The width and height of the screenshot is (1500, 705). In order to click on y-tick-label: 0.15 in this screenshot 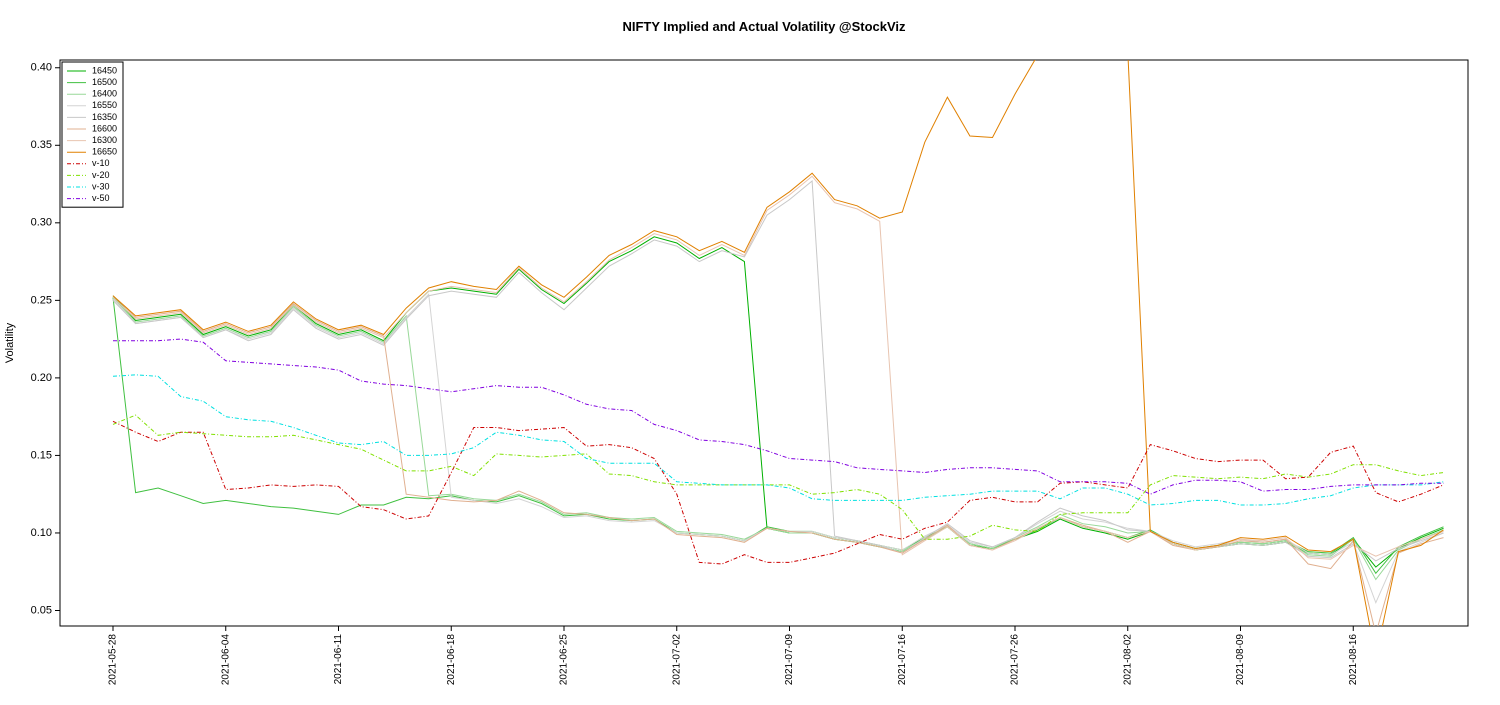, I will do `click(41, 455)`.